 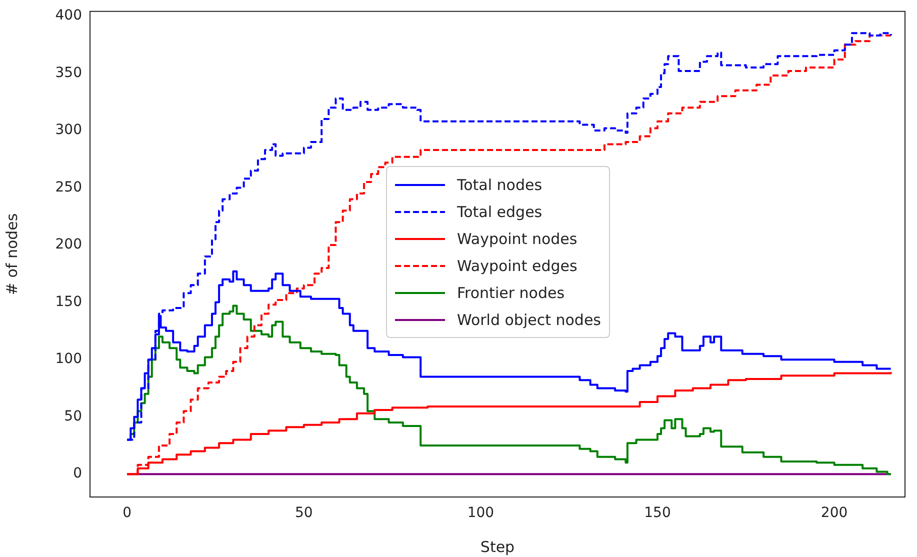 I want to click on x-tick-label: 200, so click(x=834, y=513).